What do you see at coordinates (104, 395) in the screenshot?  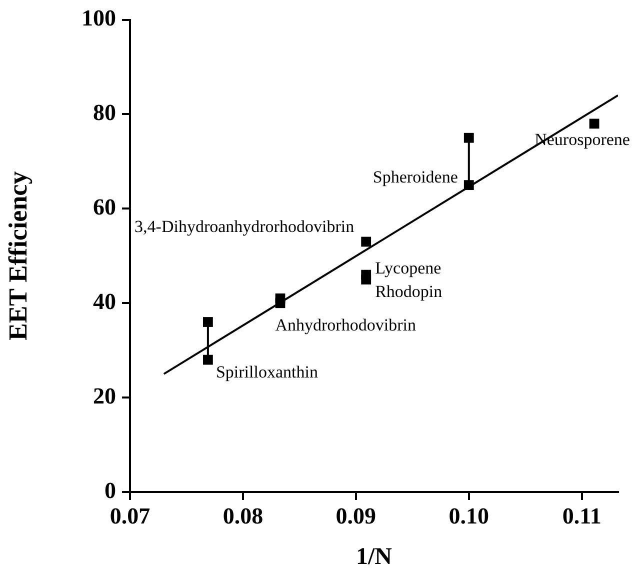 I see `y-tick-label: 20` at bounding box center [104, 395].